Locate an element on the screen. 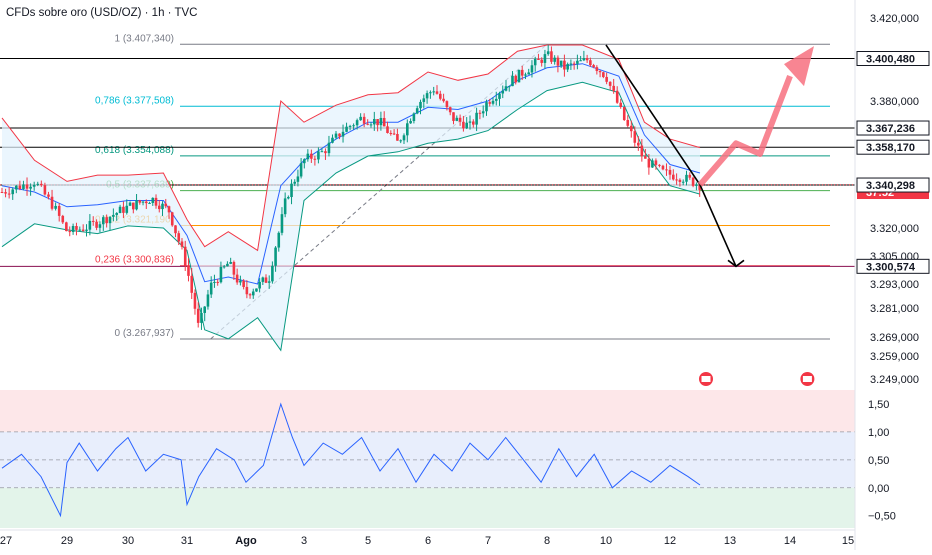 The image size is (932, 555). price-tick-label: 3.269,000 is located at coordinates (894, 338).